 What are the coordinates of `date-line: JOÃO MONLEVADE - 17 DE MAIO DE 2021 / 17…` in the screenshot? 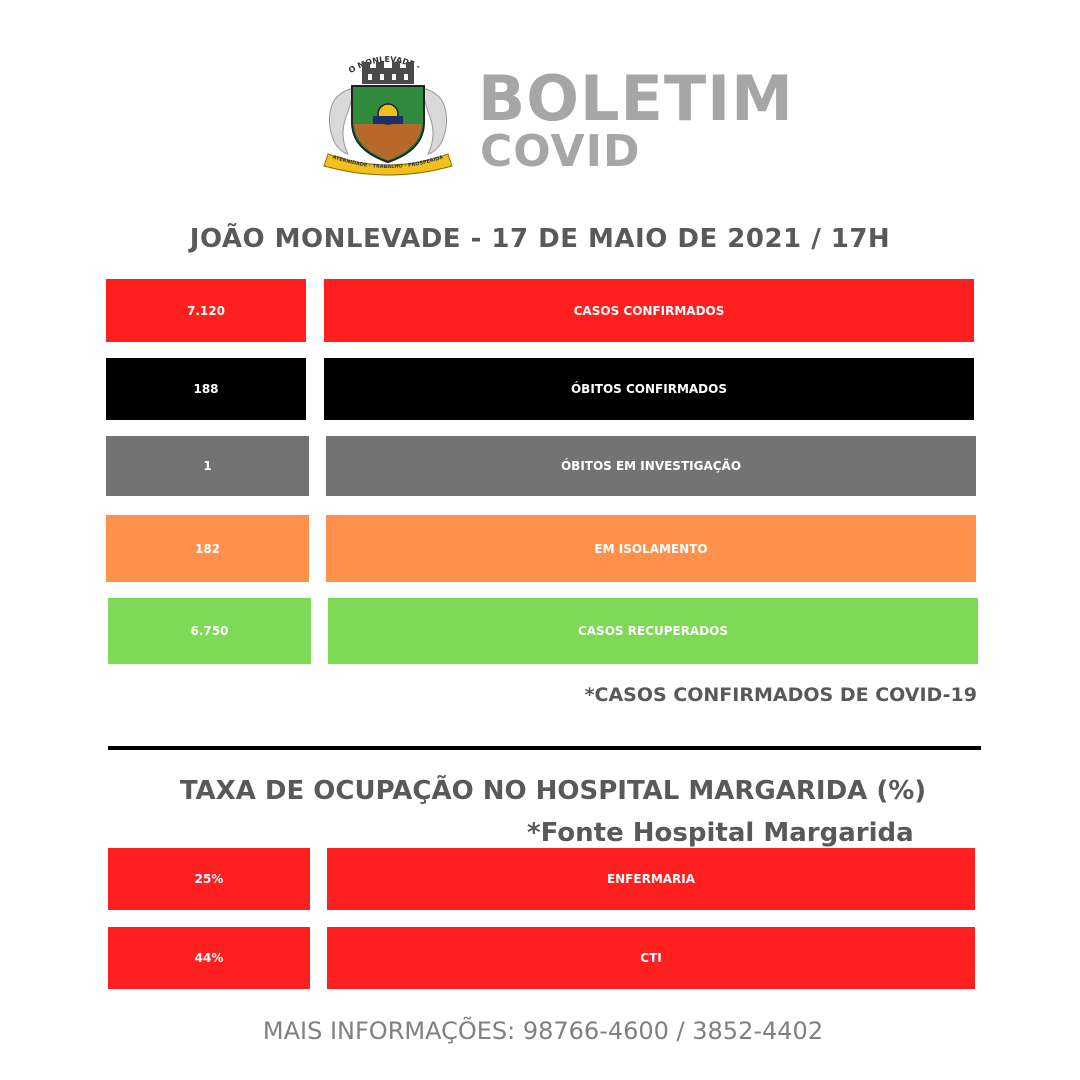 It's located at (540, 239).